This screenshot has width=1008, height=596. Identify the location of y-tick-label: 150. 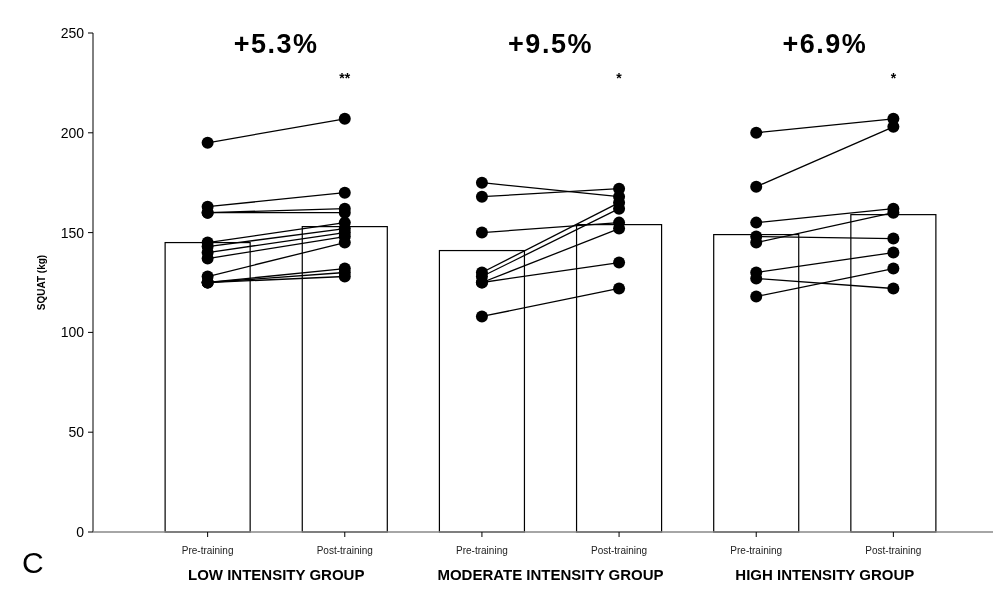
(72, 232).